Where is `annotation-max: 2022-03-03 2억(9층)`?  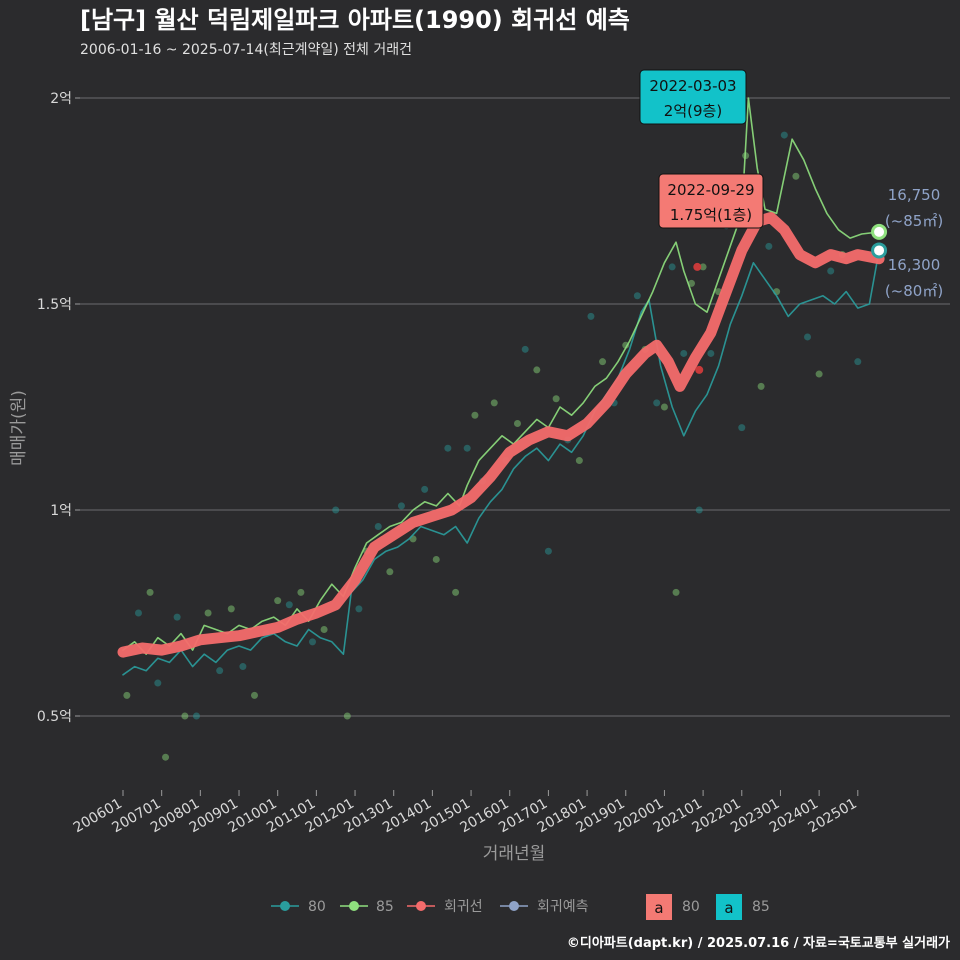
annotation-max: 2022-03-03 2억(9층) is located at coordinates (693, 97).